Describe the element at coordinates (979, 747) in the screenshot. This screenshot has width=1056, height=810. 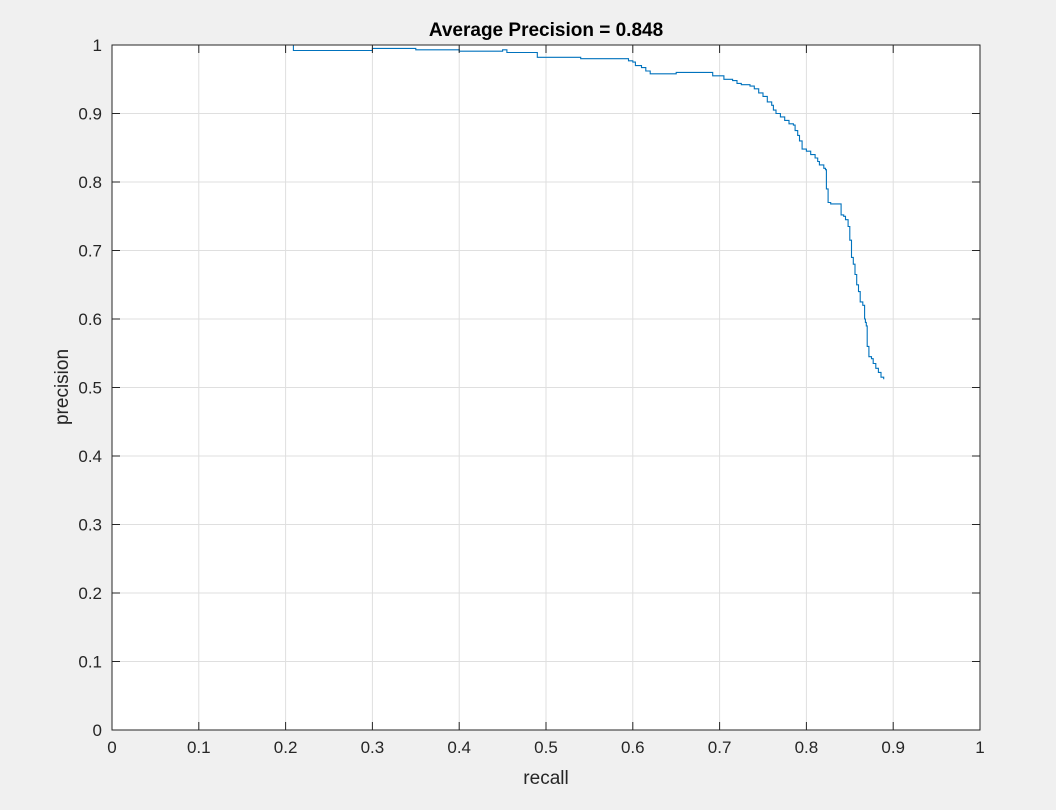
I see `x-tick-label: 1` at that location.